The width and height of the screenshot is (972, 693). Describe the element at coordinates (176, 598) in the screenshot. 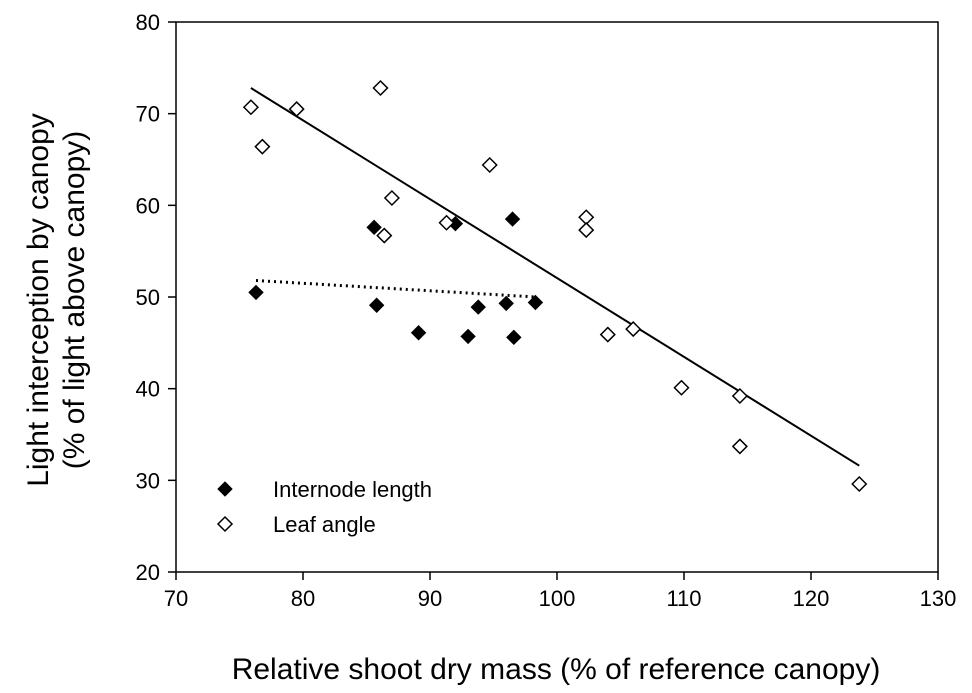

I see `x-tick-label: 70` at that location.